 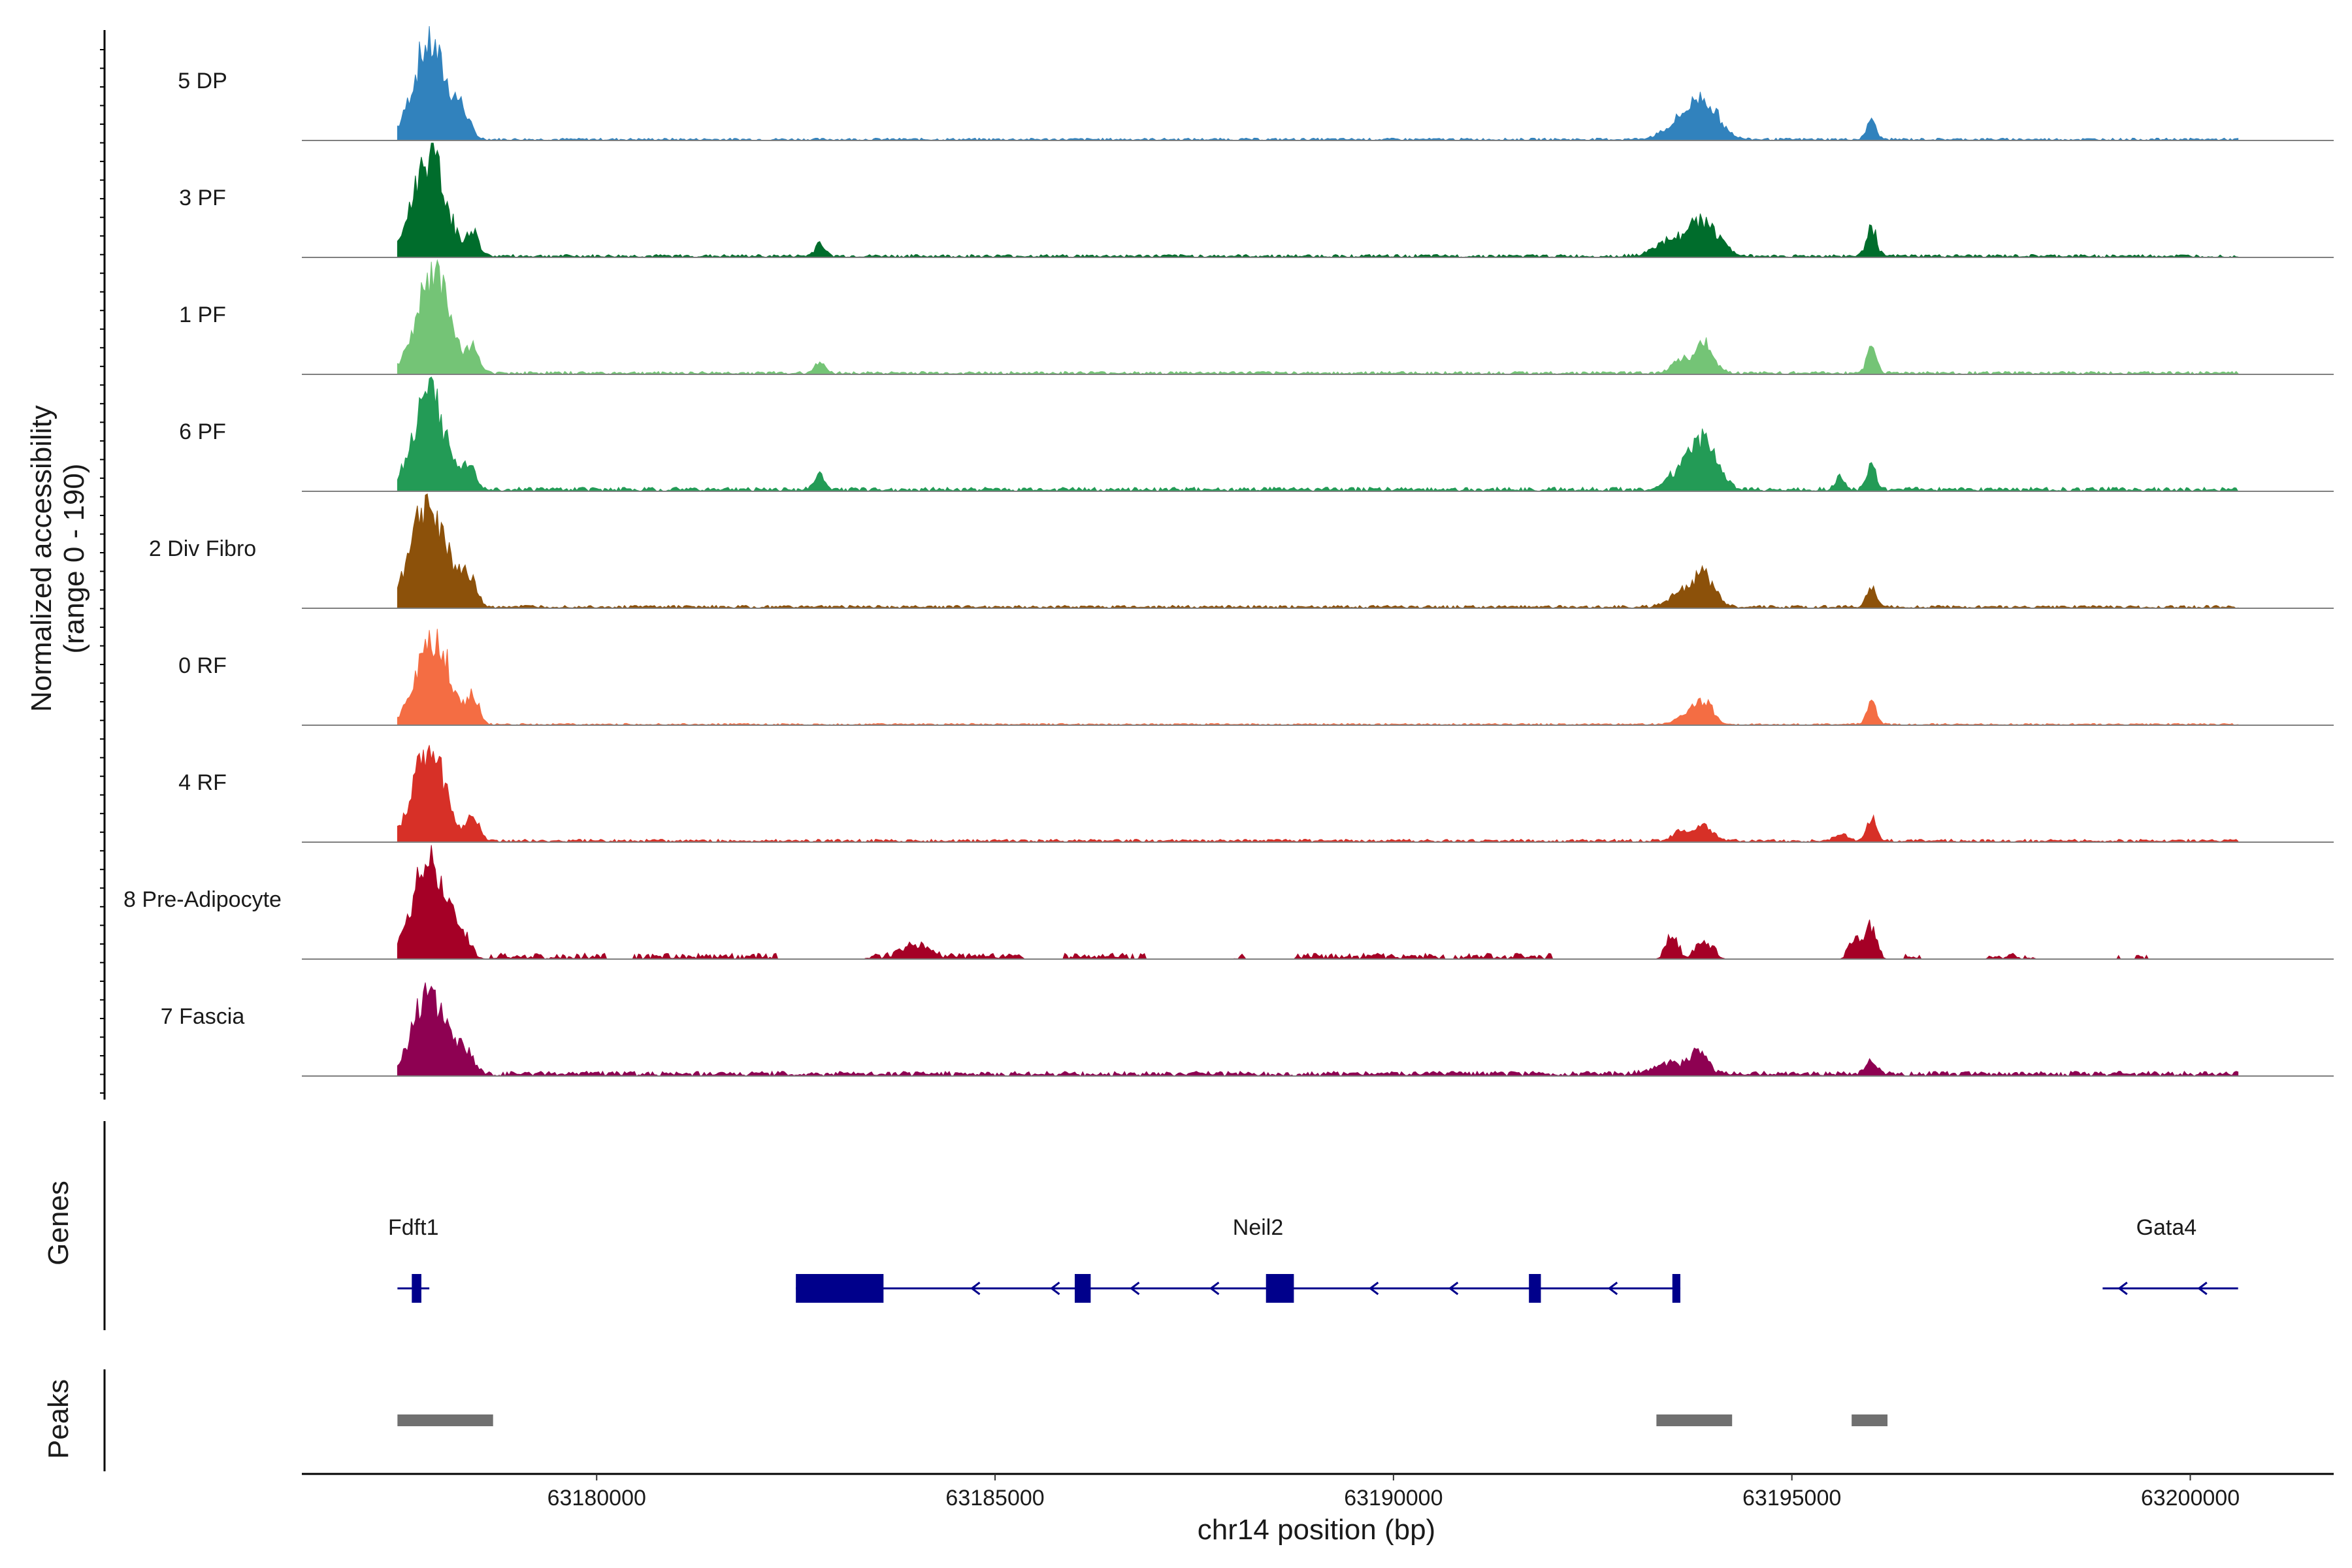 I want to click on y-axis-subtitle: (range 0 - 190), so click(x=74, y=558).